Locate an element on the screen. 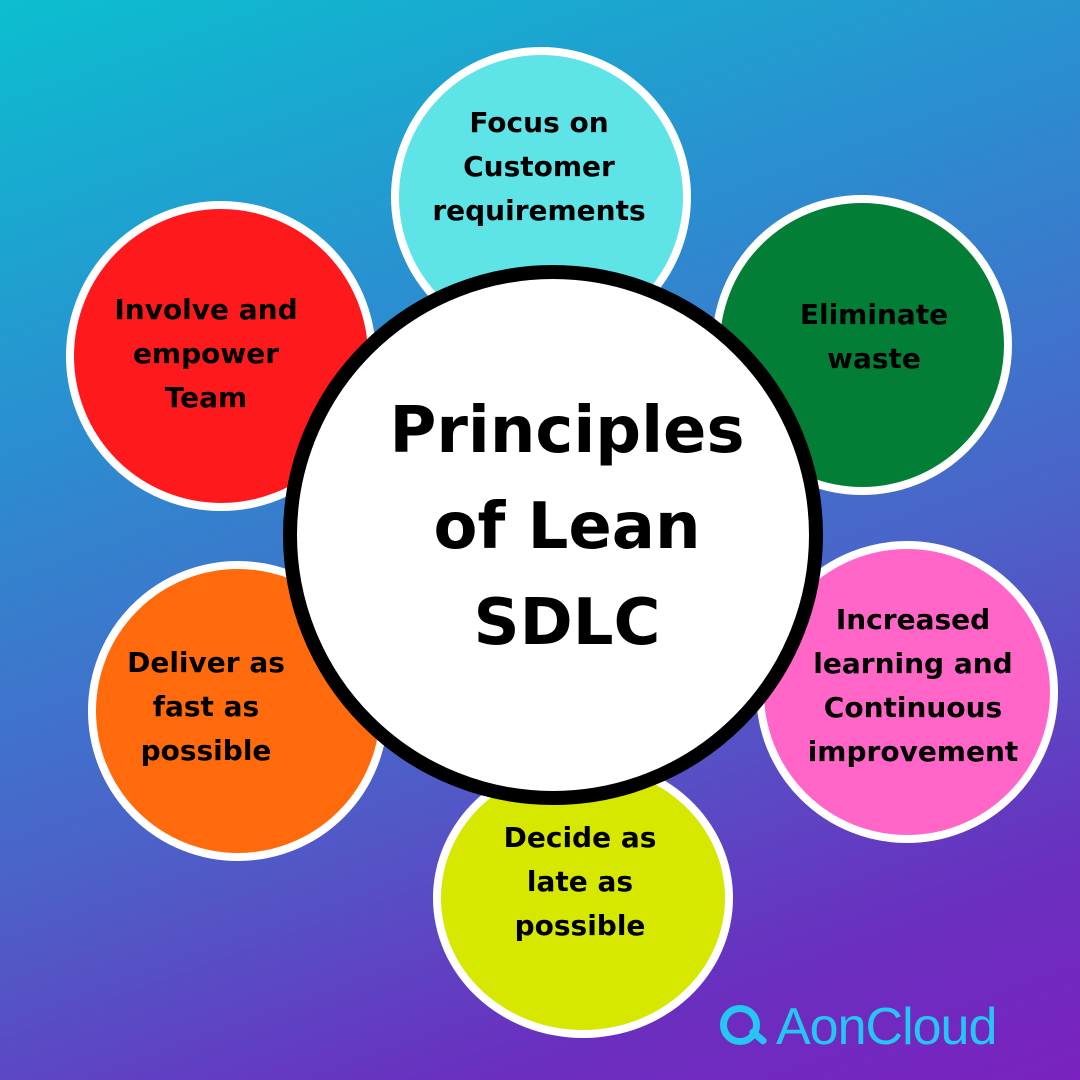  label-line: Continuous is located at coordinates (913, 707).